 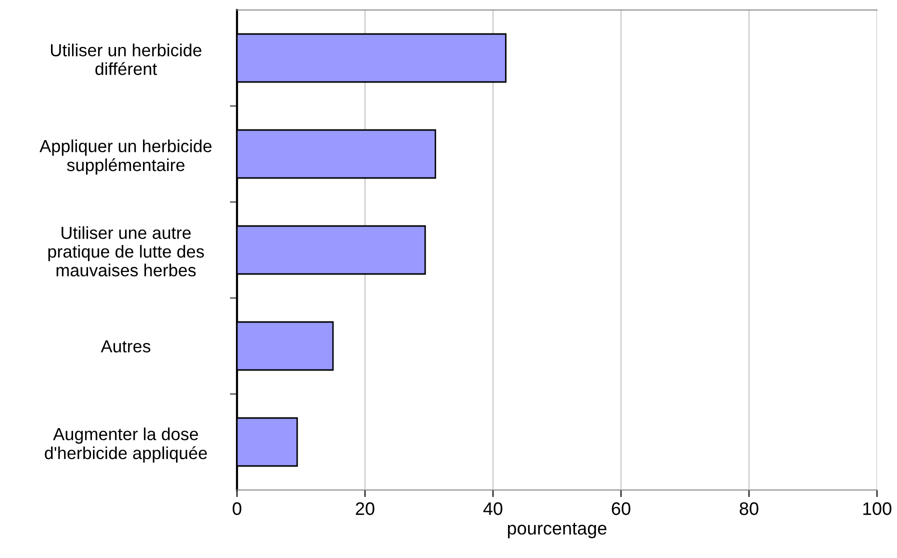 I want to click on y-tick-label: Augmenter la dose d'herbicide appliquée, so click(x=125, y=445).